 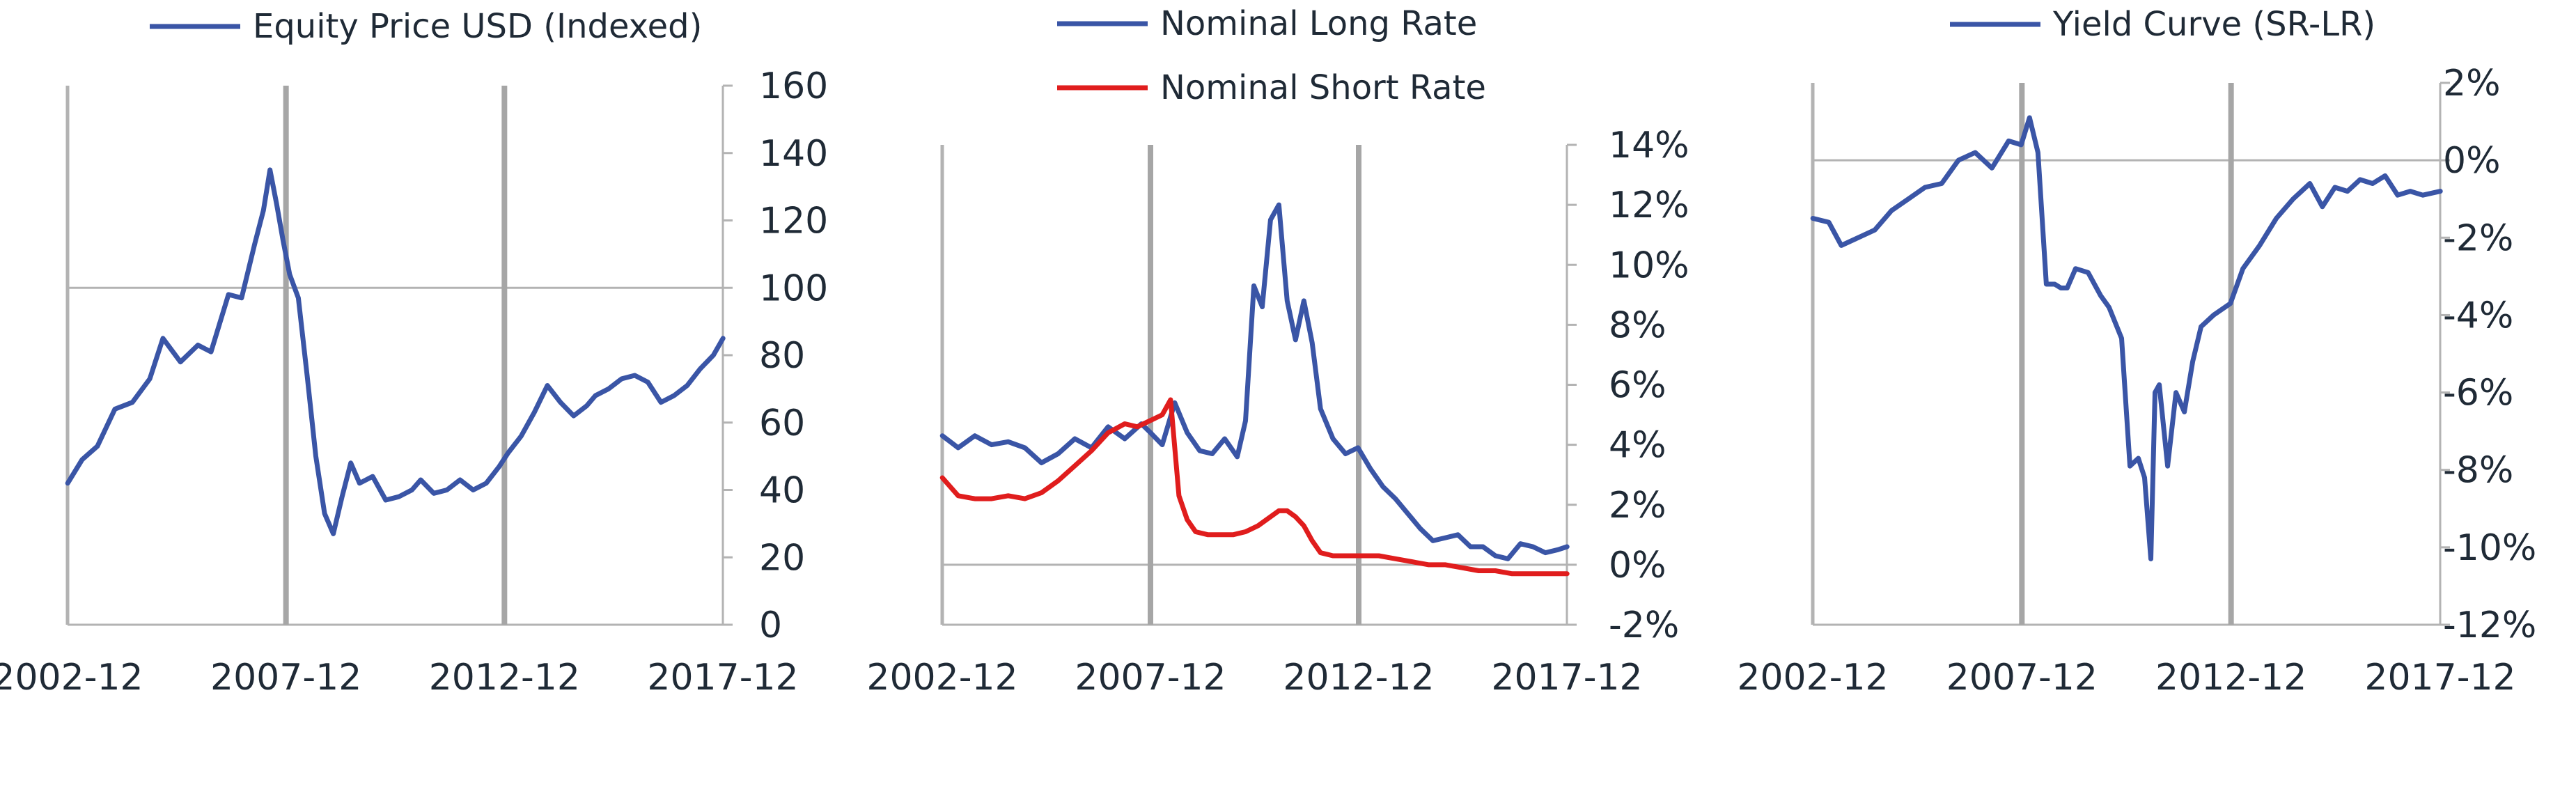 I want to click on y-tick-label: 0, so click(x=771, y=625).